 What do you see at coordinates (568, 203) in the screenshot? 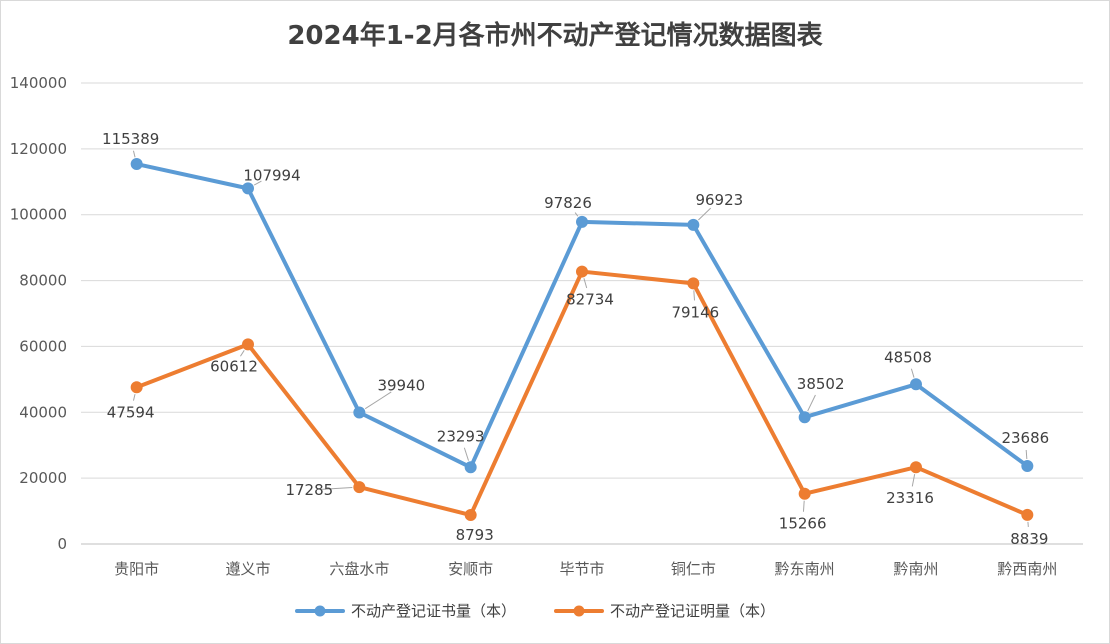
I see `data-label: 97826` at bounding box center [568, 203].